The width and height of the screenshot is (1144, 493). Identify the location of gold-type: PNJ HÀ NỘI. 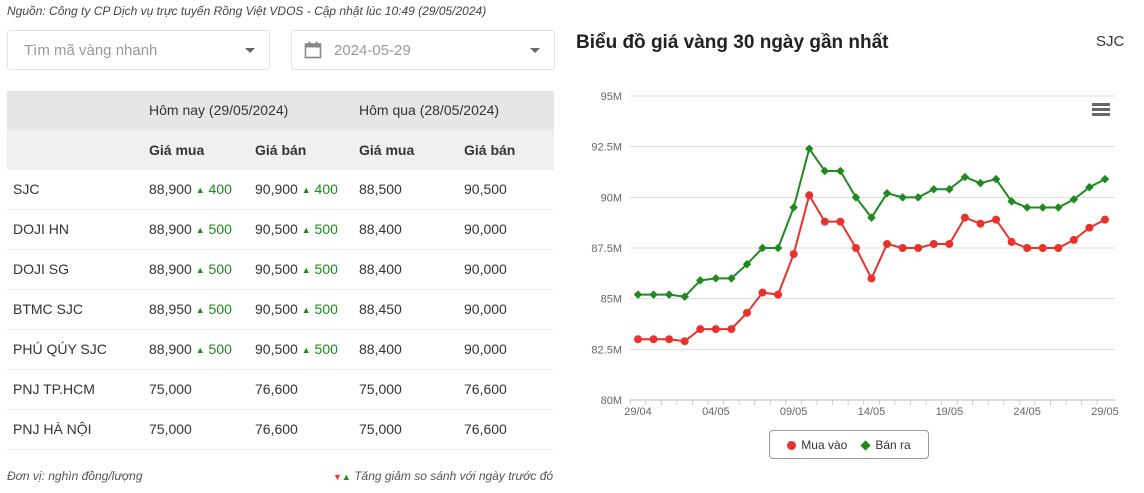
(75, 429).